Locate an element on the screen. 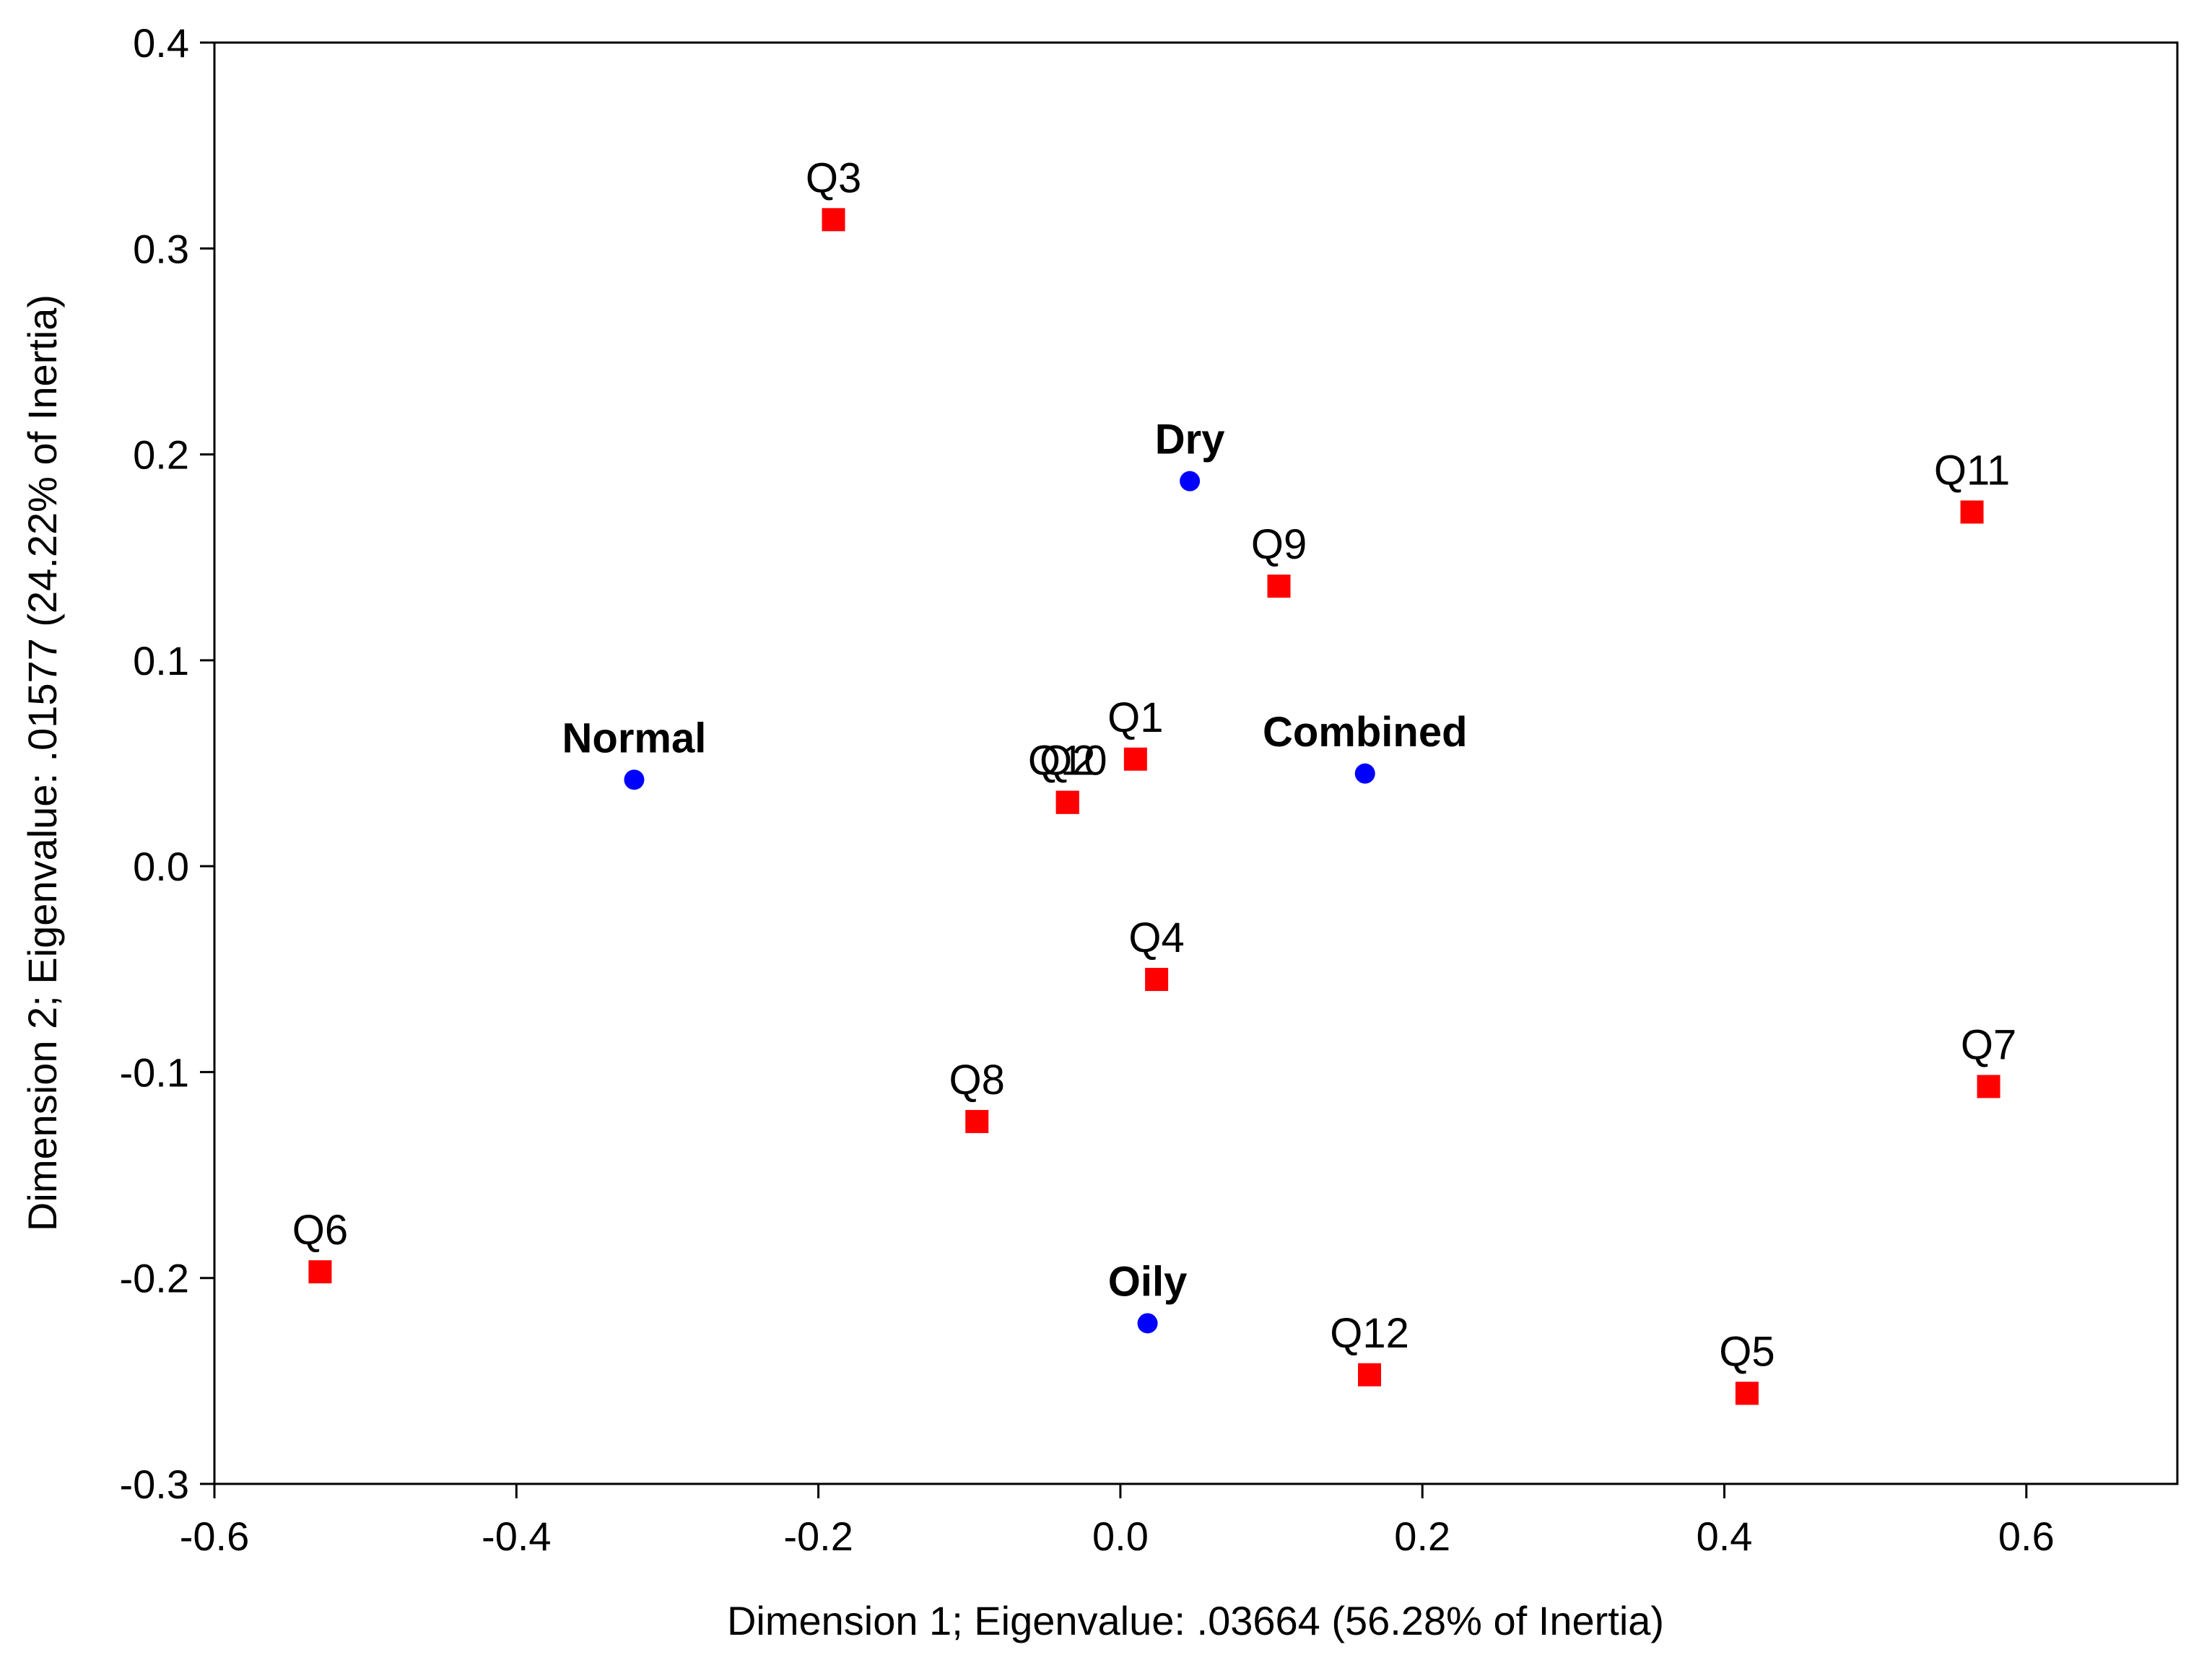  y-tick-label: -0.3 is located at coordinates (155, 1484).